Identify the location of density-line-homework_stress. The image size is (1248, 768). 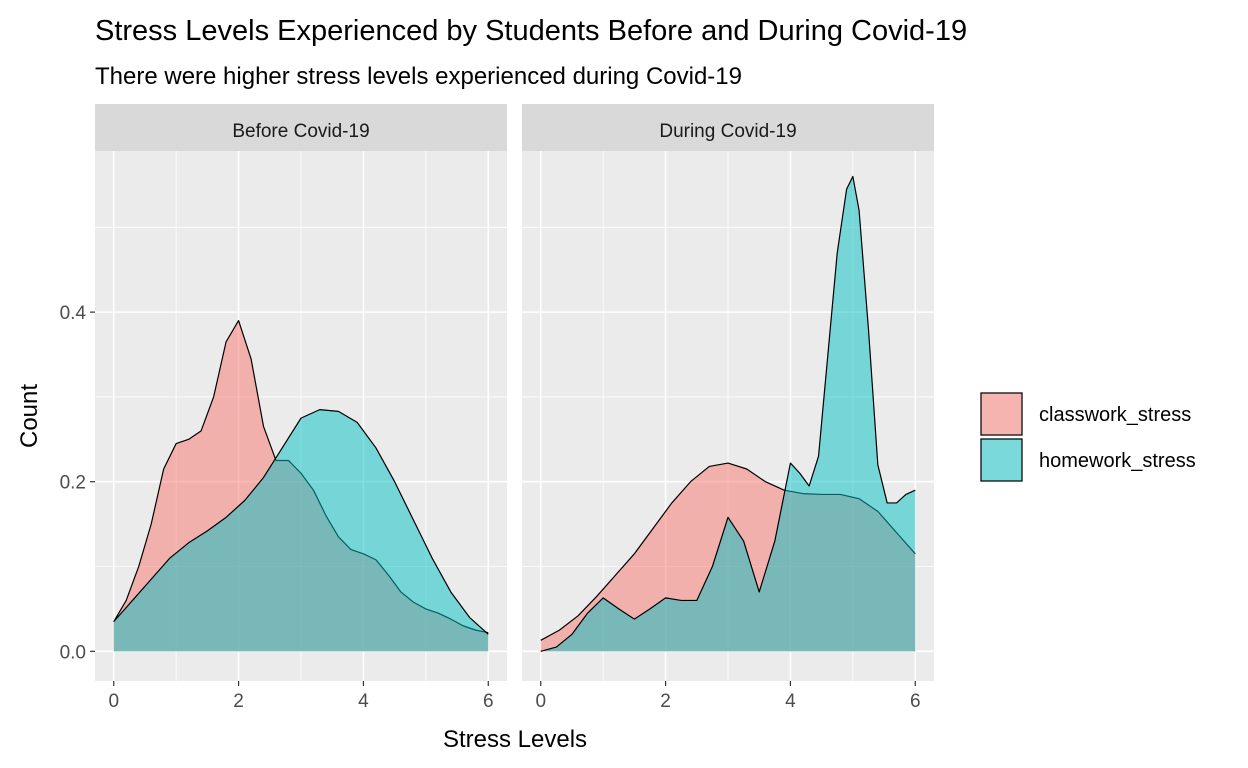
(301, 522).